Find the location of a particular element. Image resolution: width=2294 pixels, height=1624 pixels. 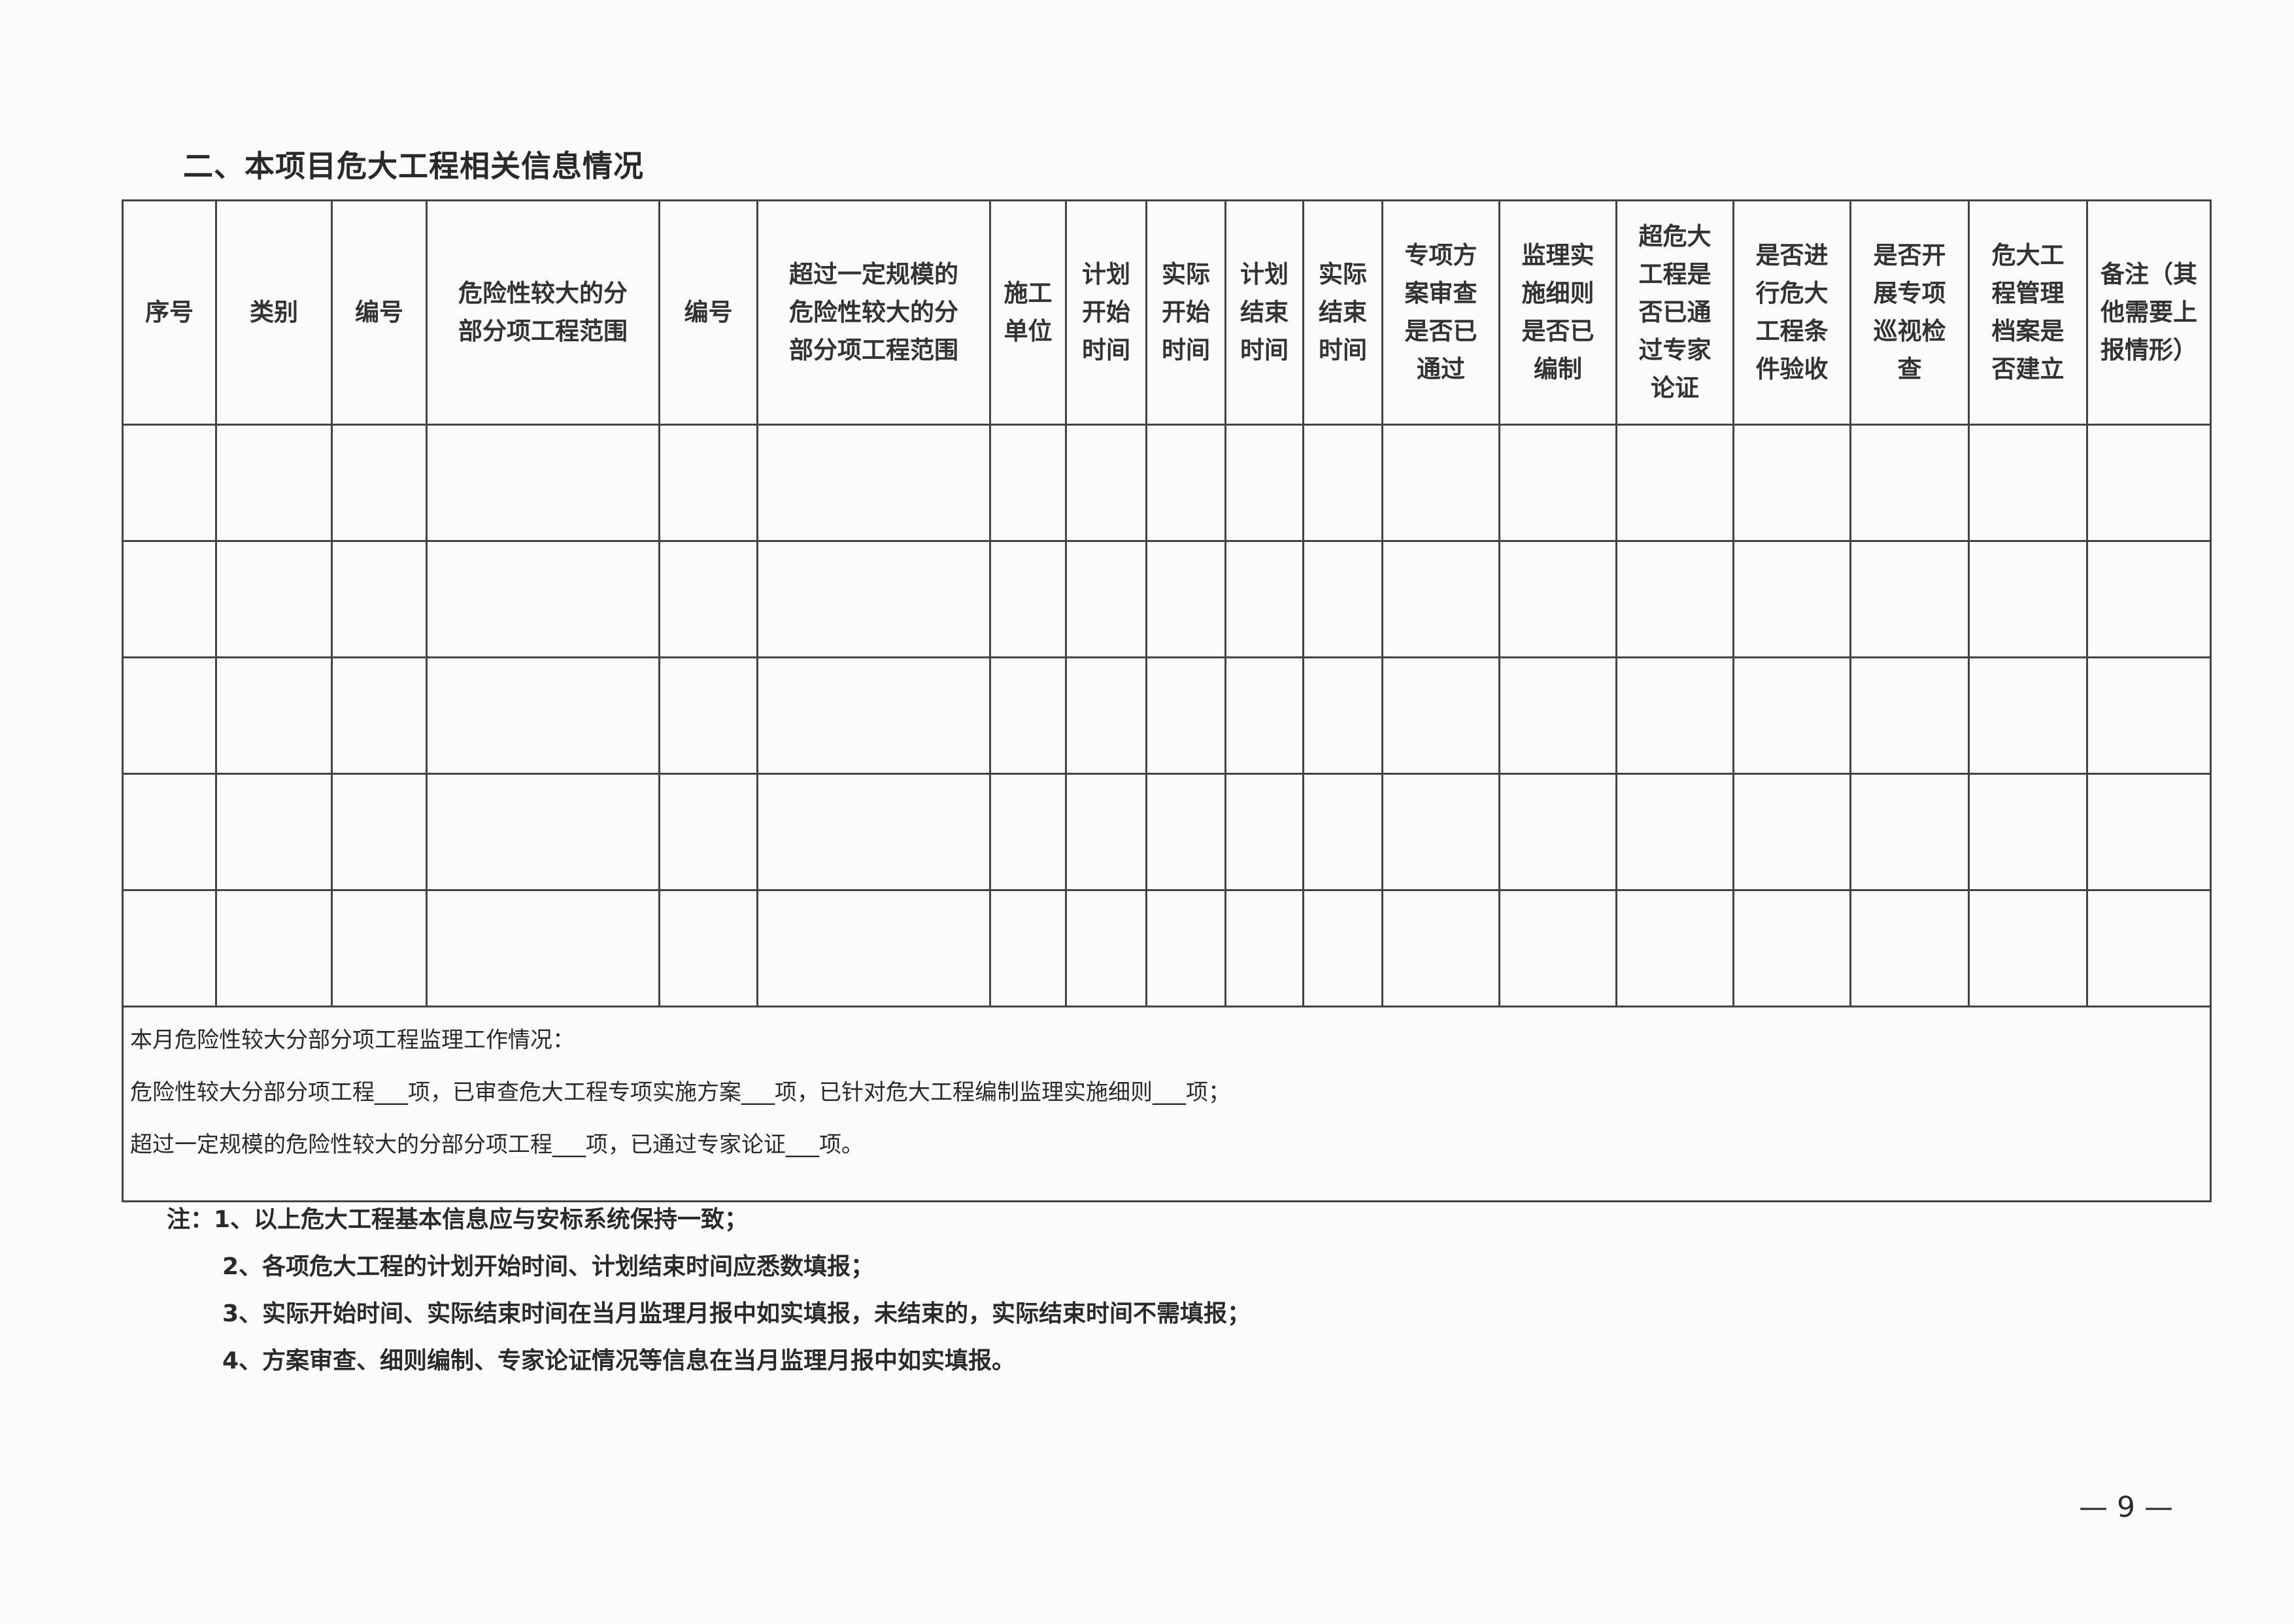

column-header: 危险性较大的分 部分项工程范围 is located at coordinates (543, 312).